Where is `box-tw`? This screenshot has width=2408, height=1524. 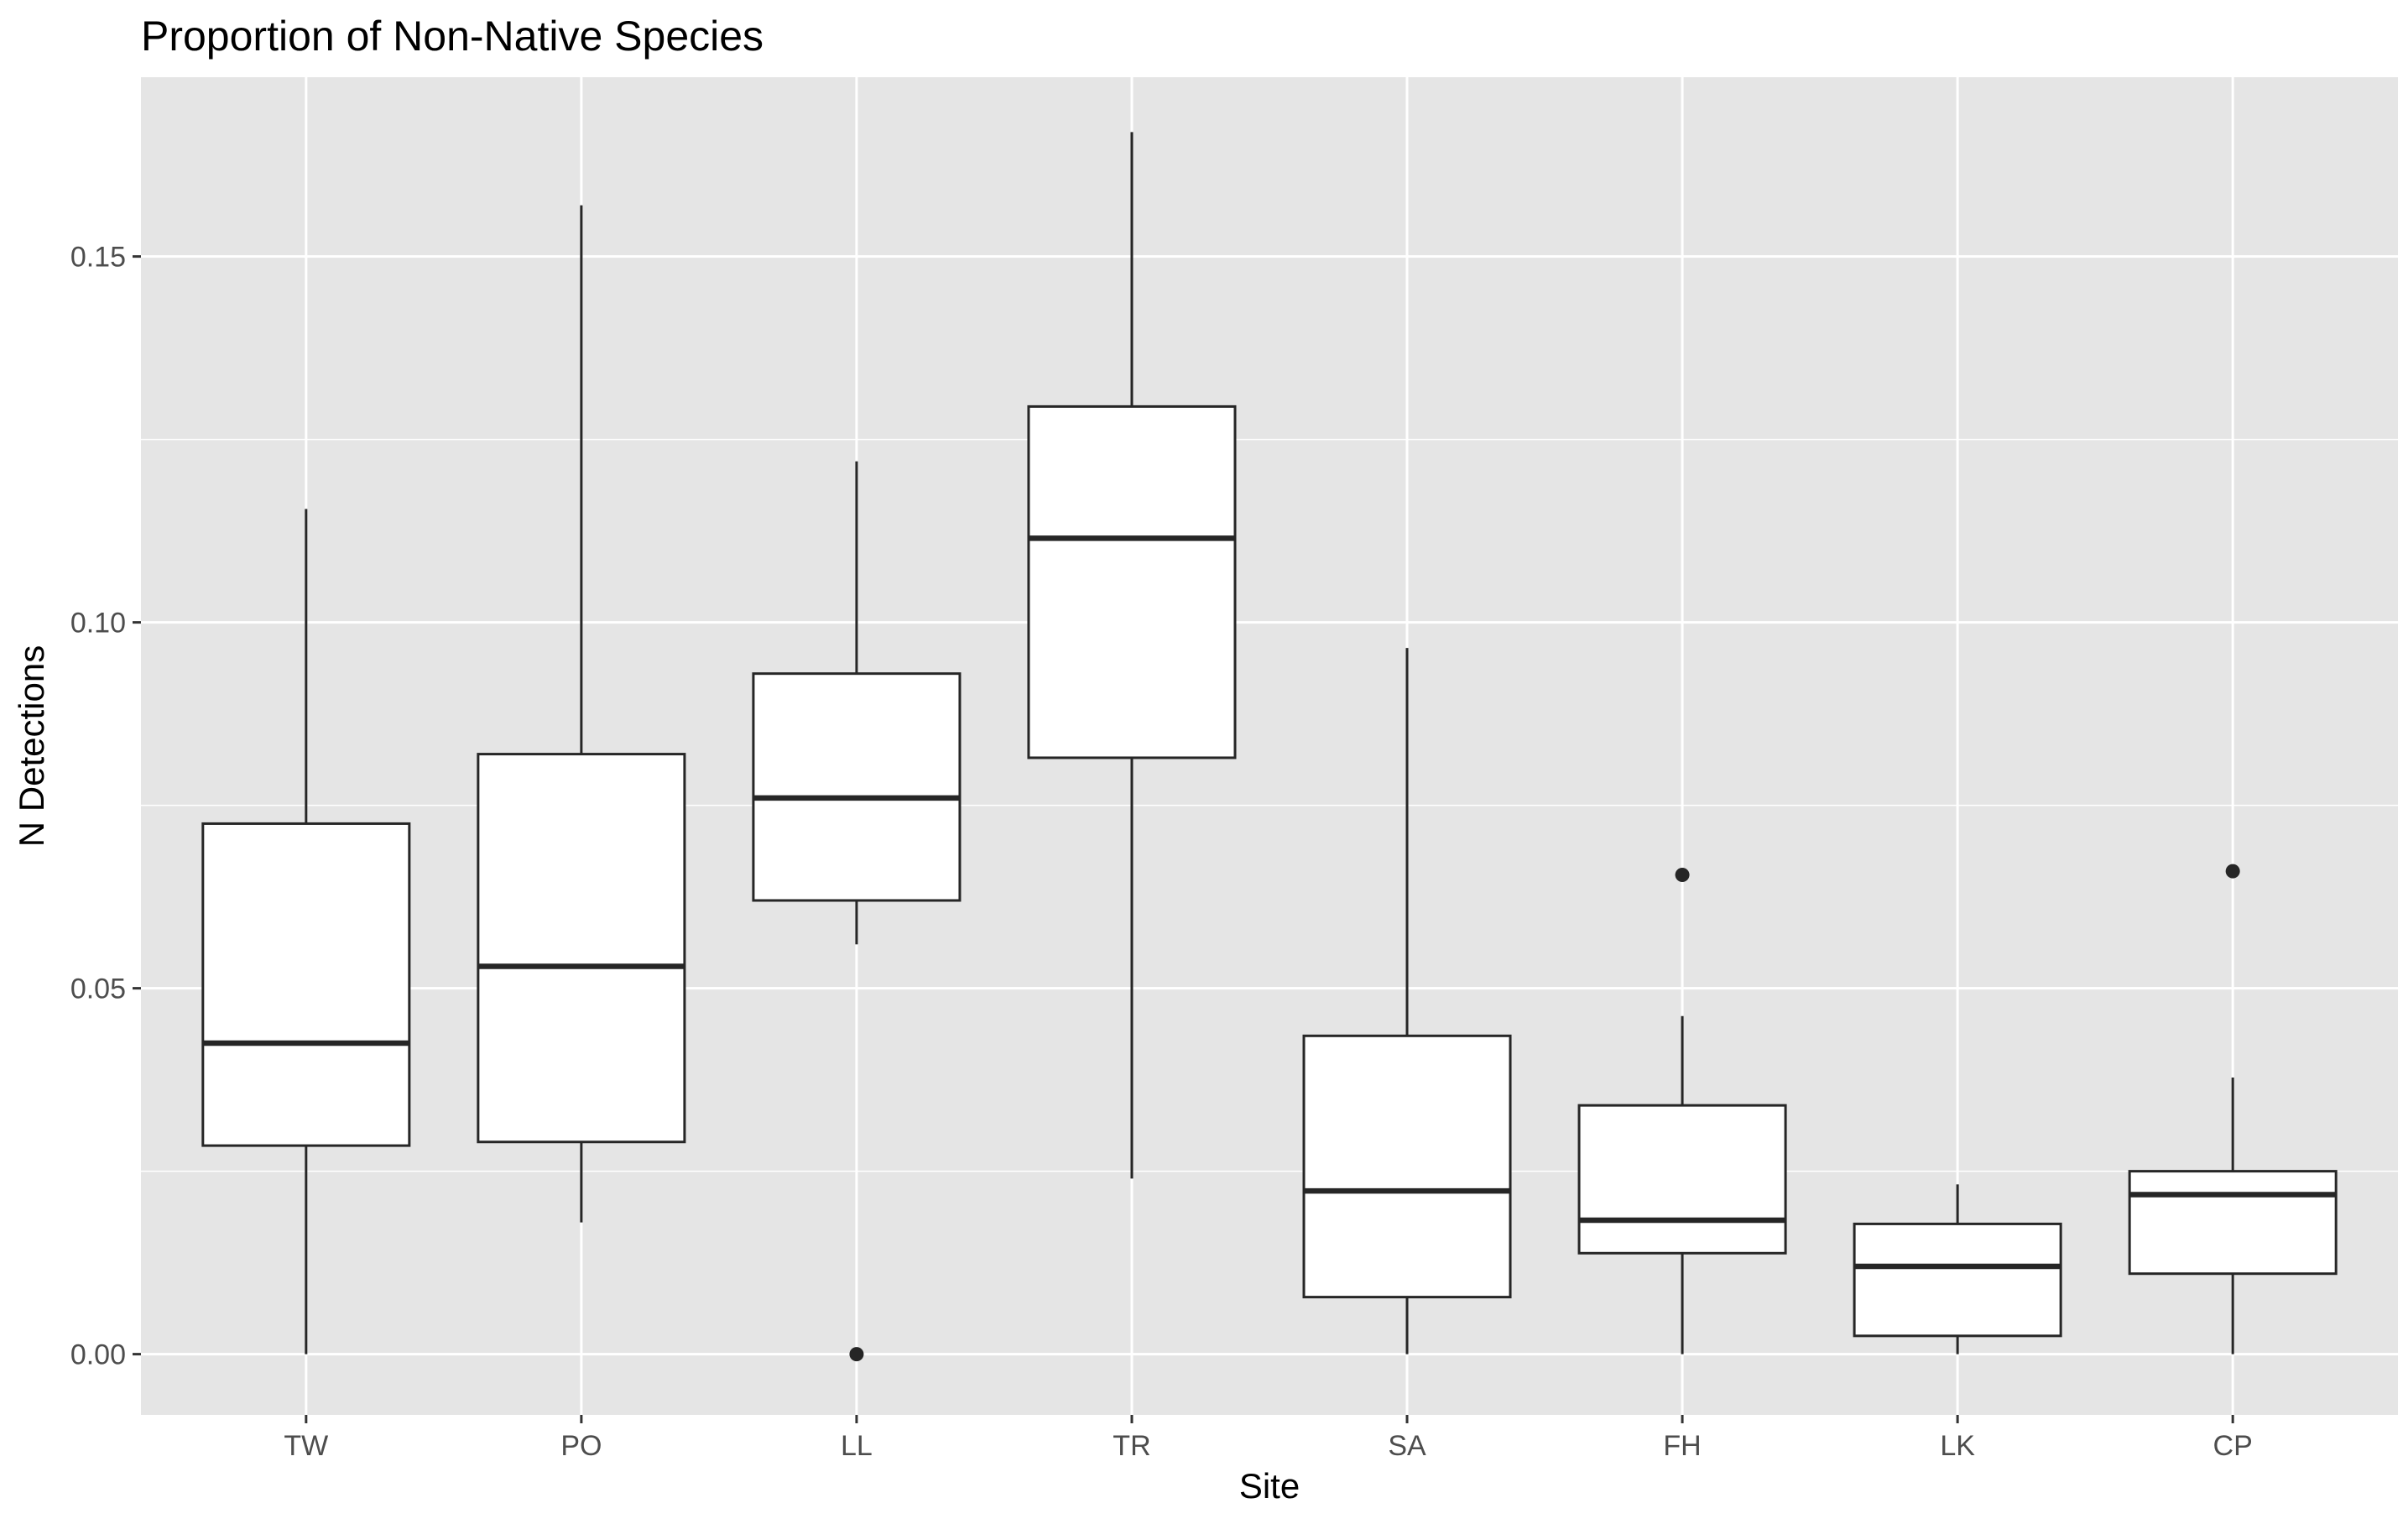 box-tw is located at coordinates (306, 931).